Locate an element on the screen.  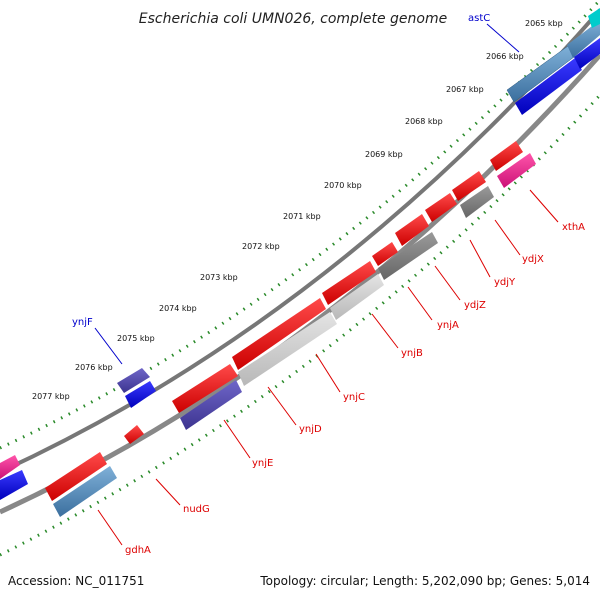
gene-steel-gdhA is located at coordinates (85, 491).